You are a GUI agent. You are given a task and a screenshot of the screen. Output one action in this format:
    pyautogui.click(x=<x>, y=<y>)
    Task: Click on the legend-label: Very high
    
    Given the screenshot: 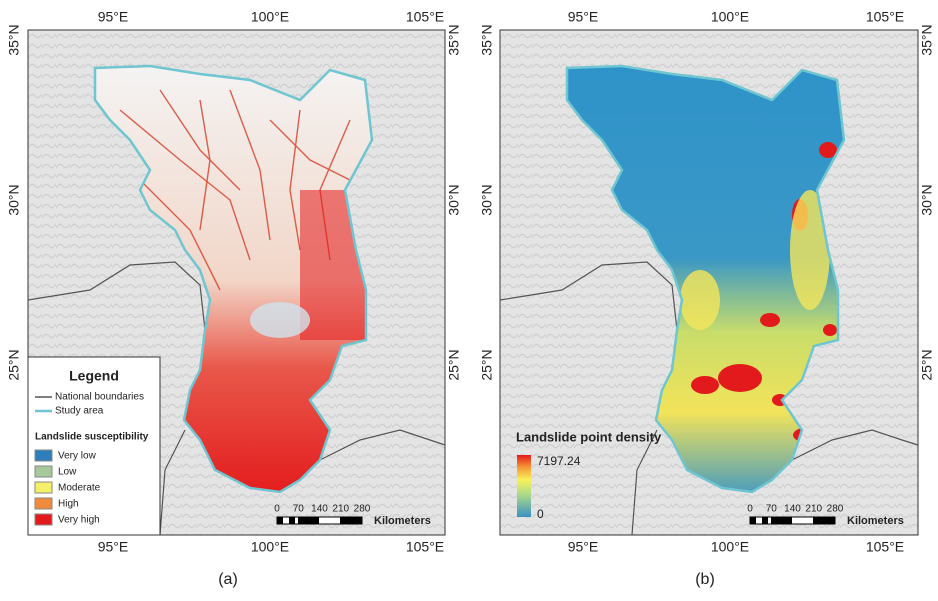 What is the action you would take?
    pyautogui.click(x=79, y=520)
    